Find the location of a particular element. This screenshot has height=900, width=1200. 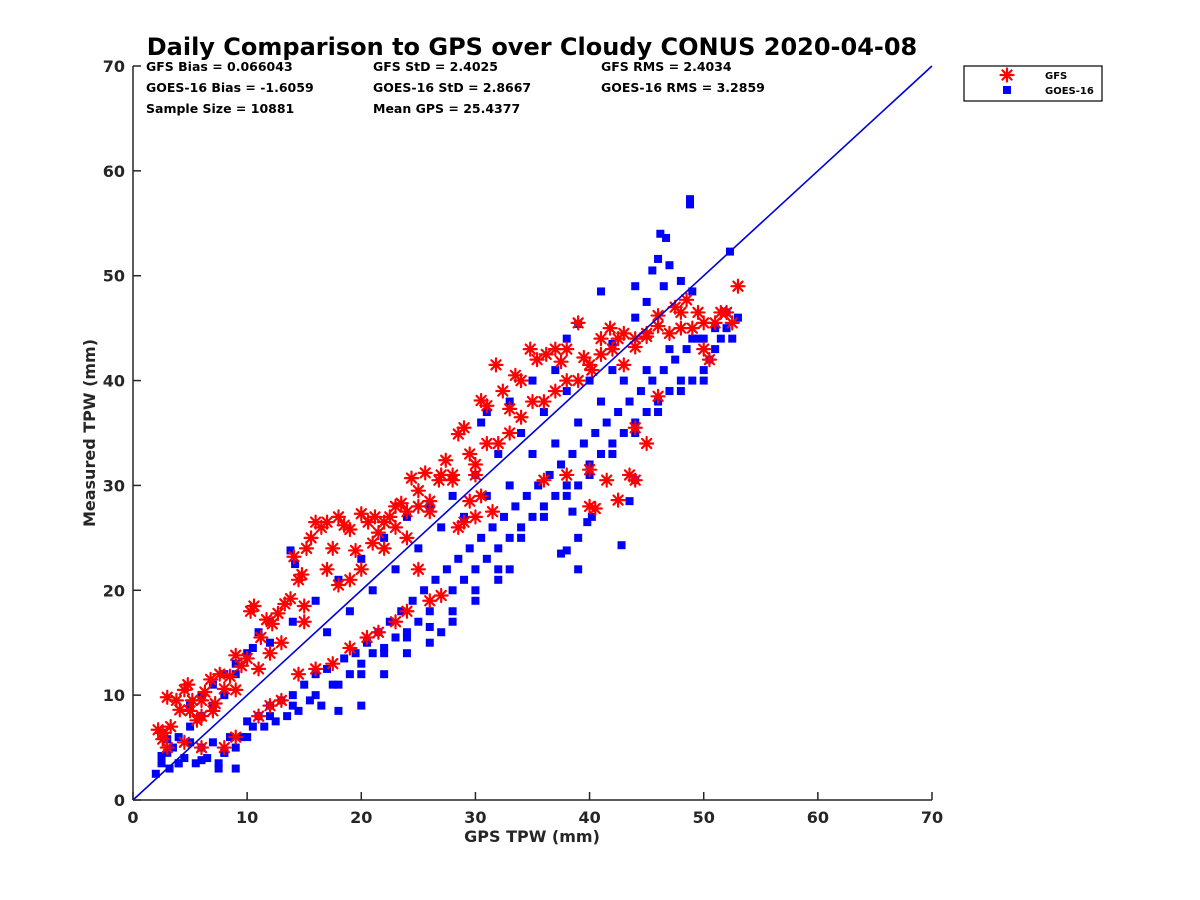

stat-goes16-bias: GOES-16 Bias = -1.6059 is located at coordinates (230, 87).